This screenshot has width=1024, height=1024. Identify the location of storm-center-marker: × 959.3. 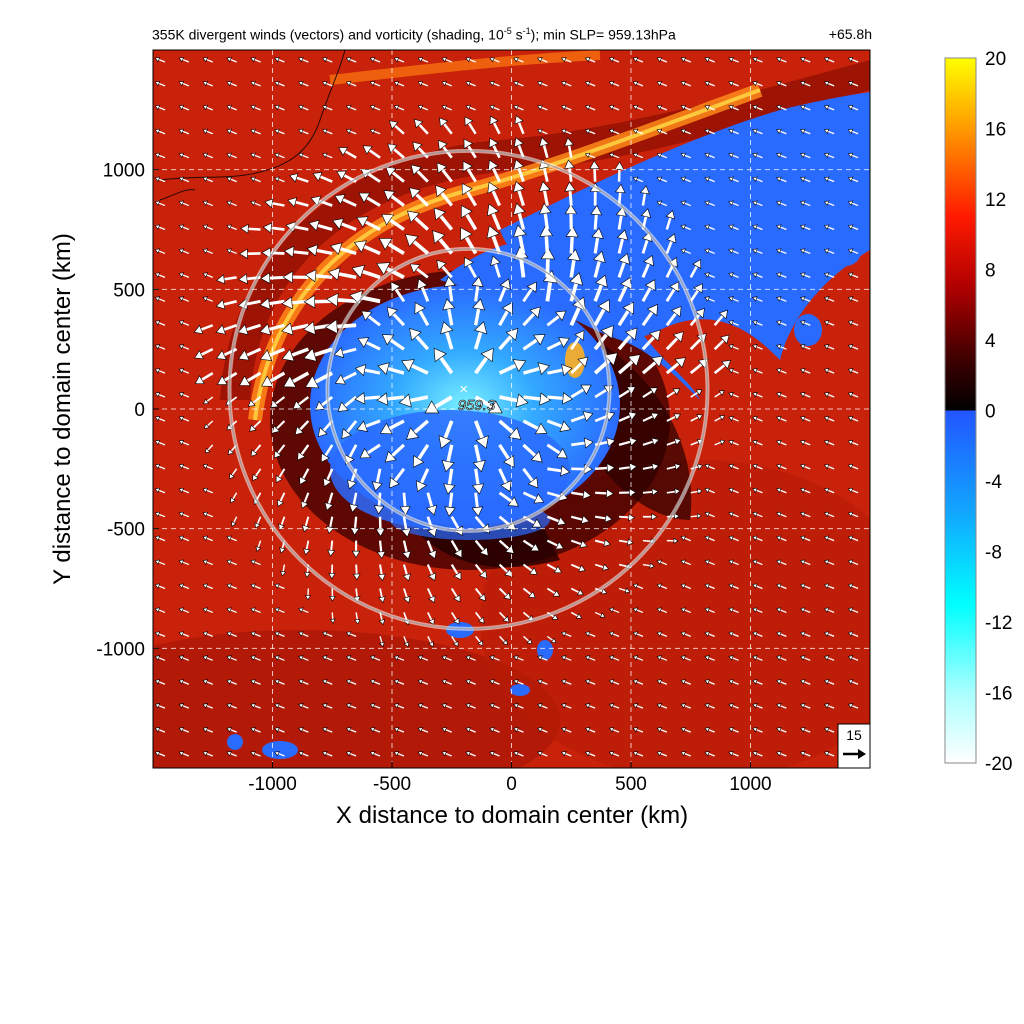
(476, 397).